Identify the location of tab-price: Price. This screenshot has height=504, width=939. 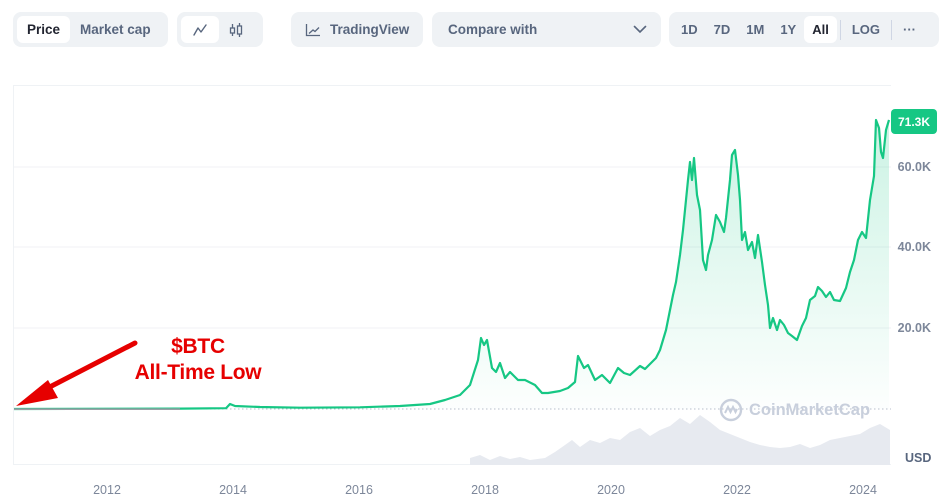
(44, 29).